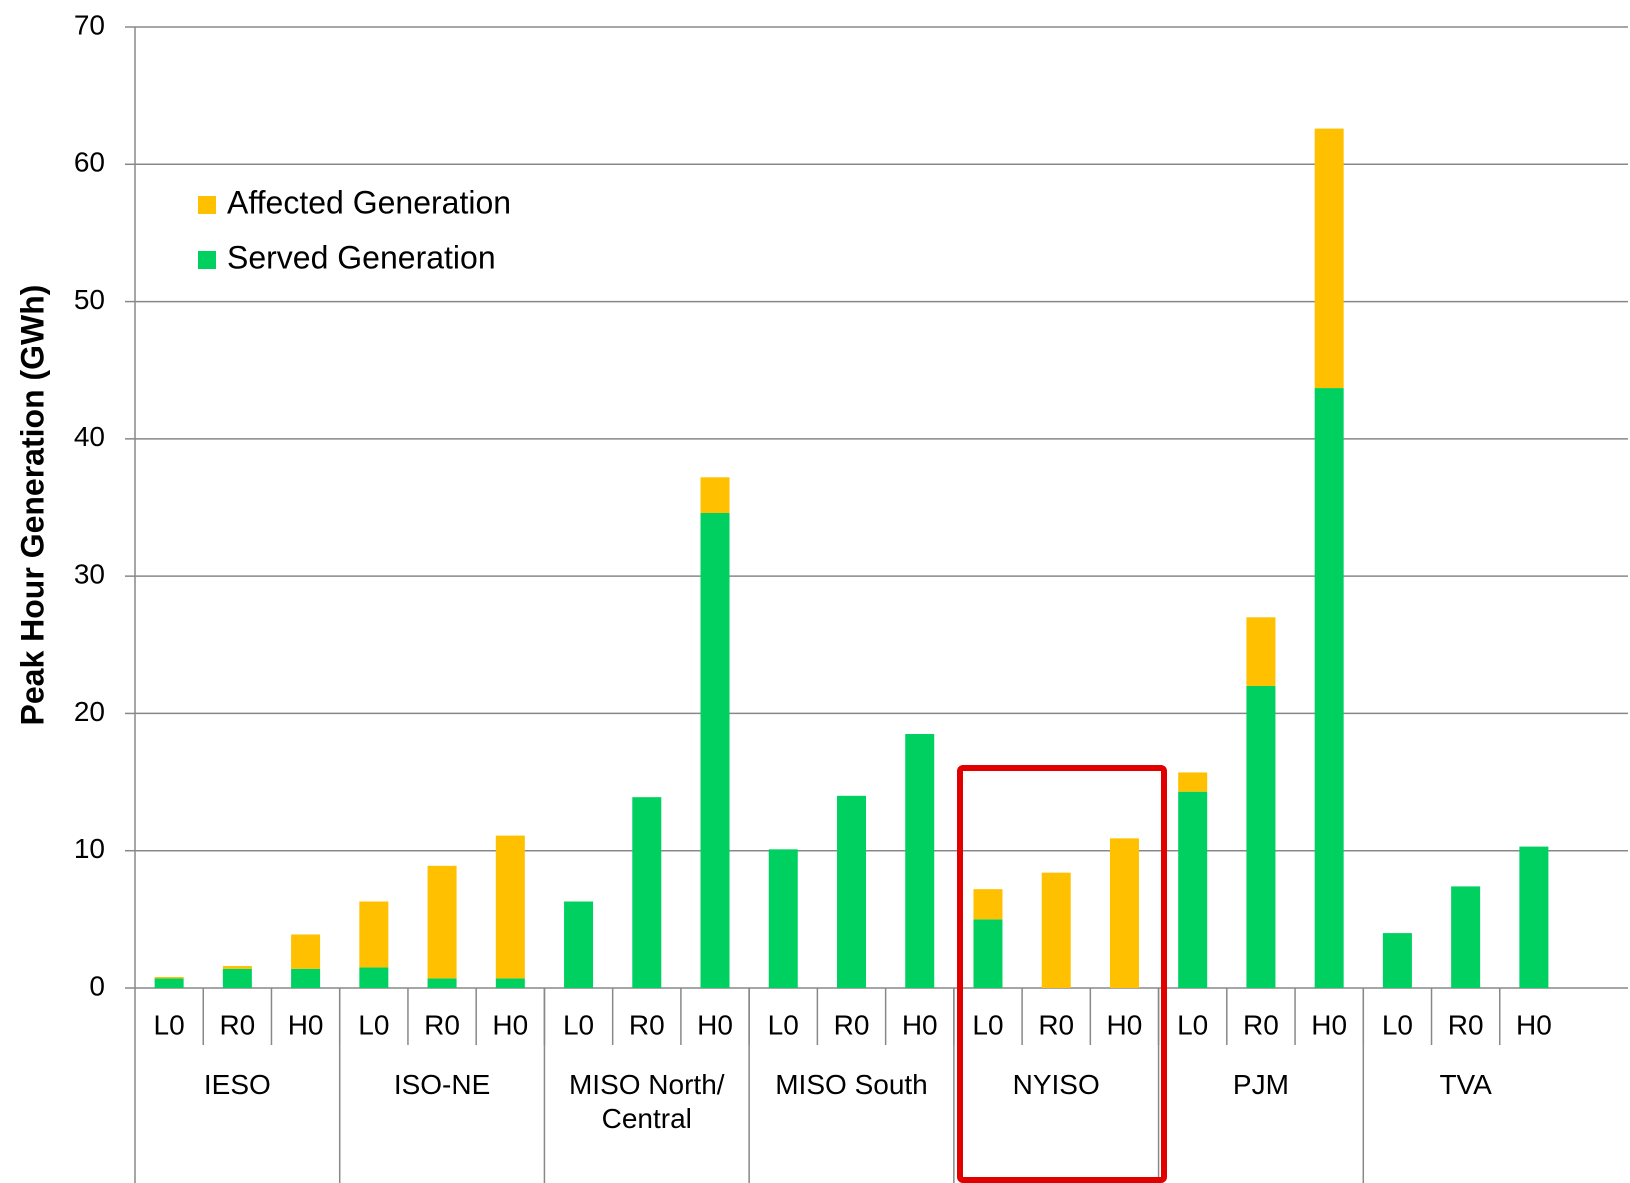  Describe the element at coordinates (89, 711) in the screenshot. I see `y-tick-label: 20` at that location.